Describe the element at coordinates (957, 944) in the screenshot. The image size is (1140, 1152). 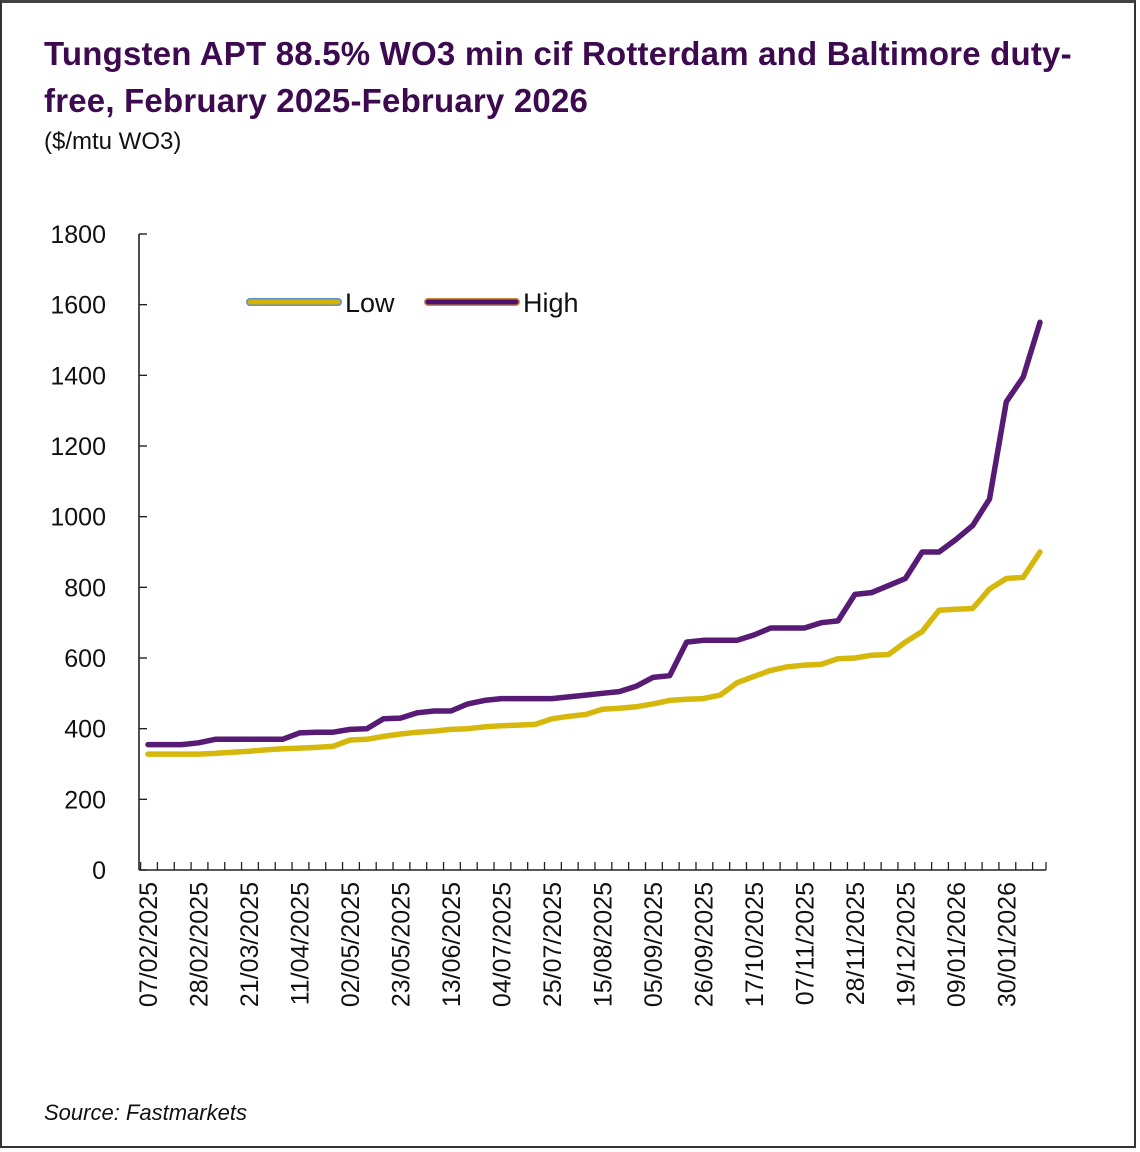
I see `x-tick-label: 09/01/2026` at that location.